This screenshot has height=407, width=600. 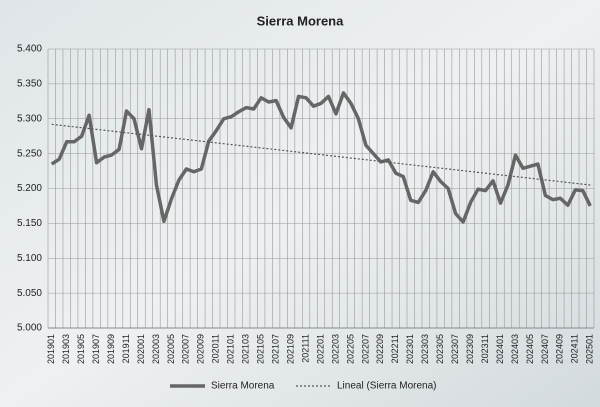 What do you see at coordinates (29, 258) in the screenshot?
I see `y-tick-label: 5.100` at bounding box center [29, 258].